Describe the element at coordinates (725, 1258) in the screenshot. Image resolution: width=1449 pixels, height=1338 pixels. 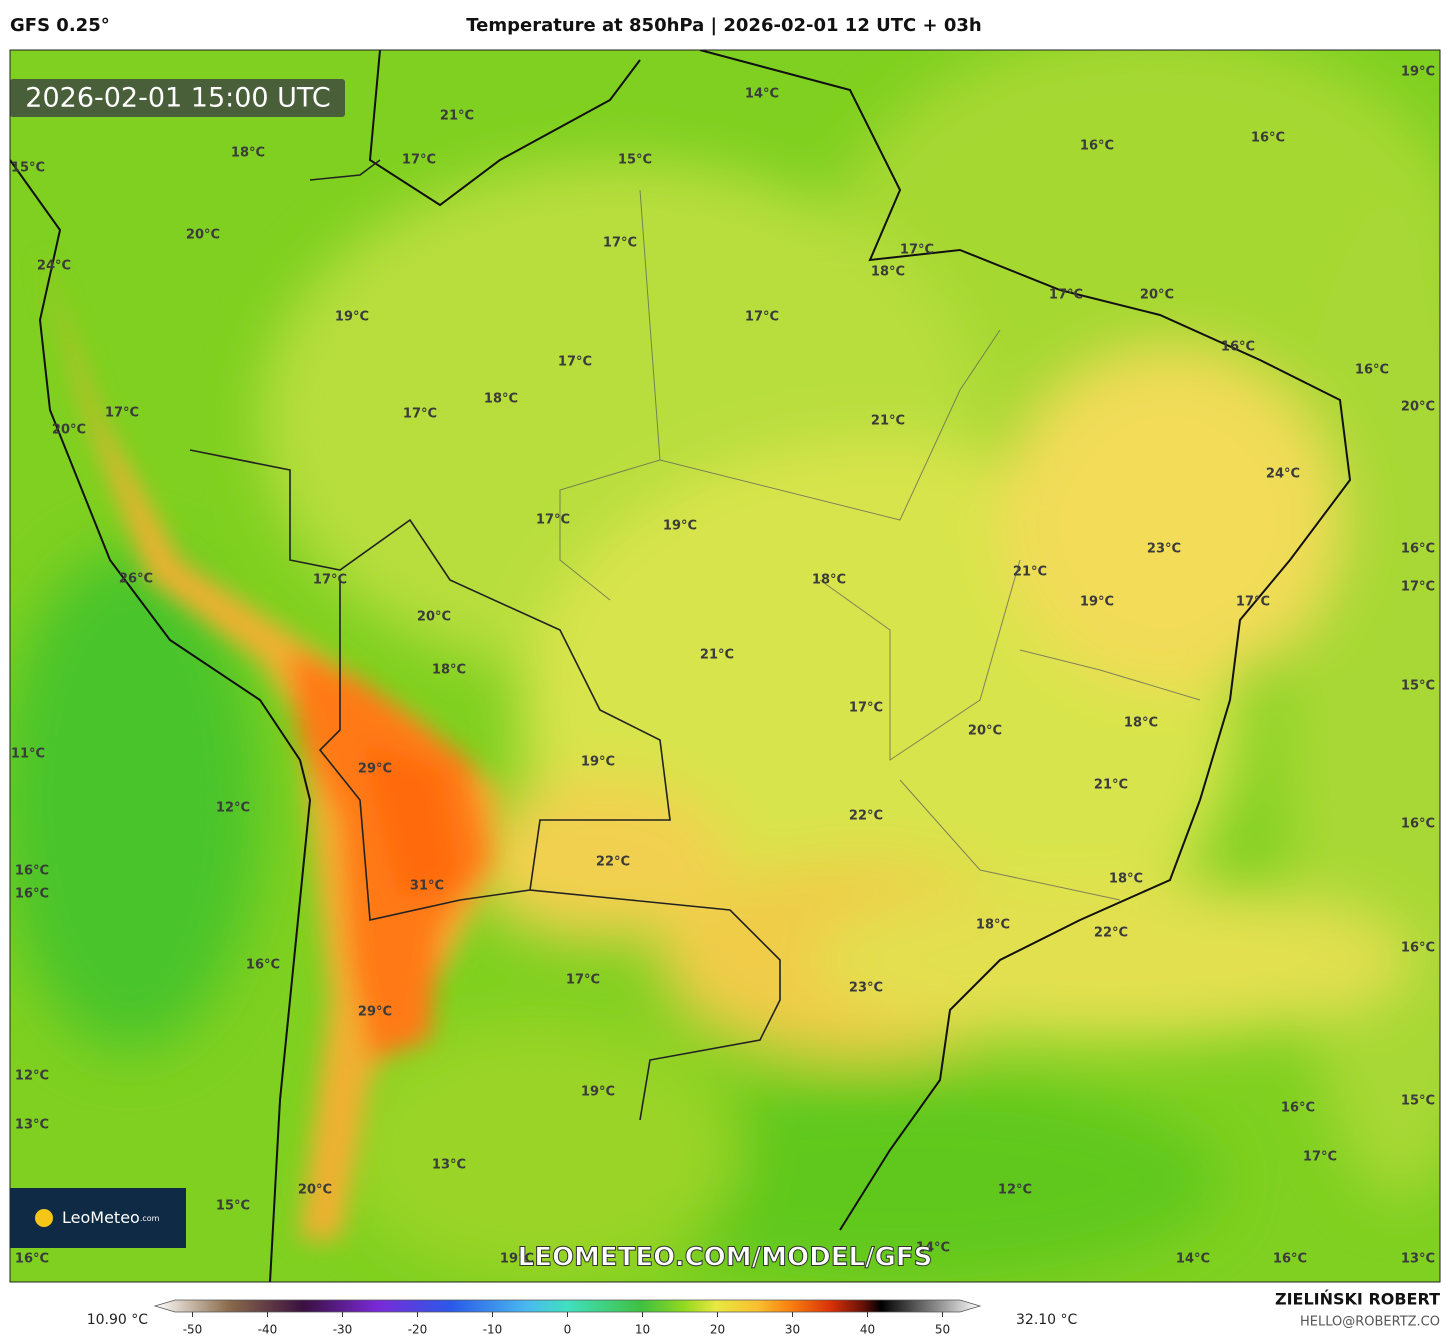
I see `watermark: LEOMETEO.COM/MODEL/GFS` at that location.